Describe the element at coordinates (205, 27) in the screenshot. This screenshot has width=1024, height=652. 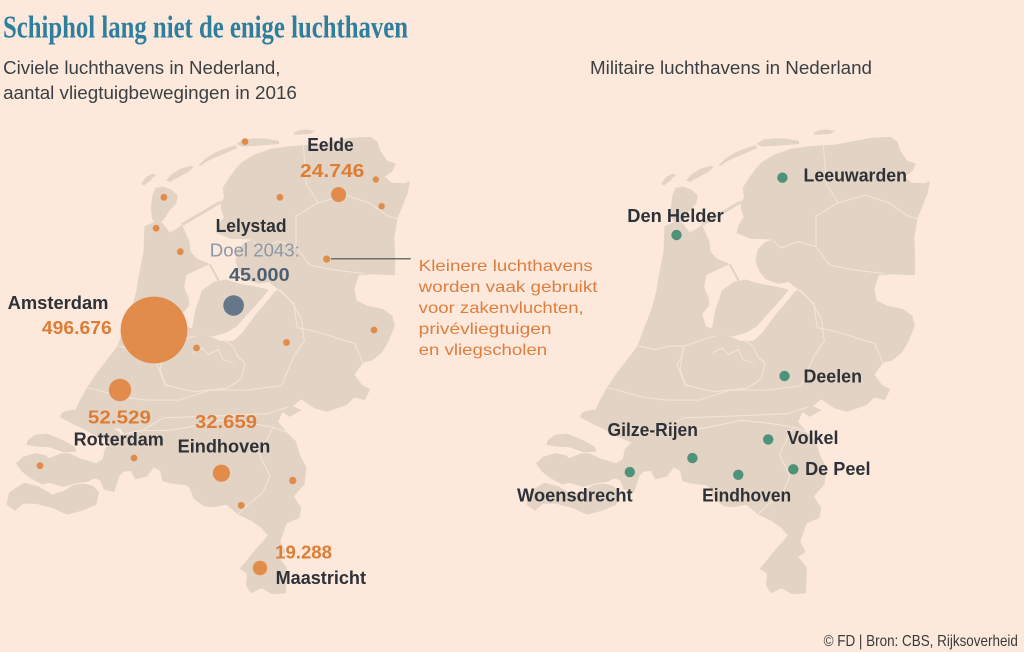
I see `svg-text:Schiphol lang niet de enige lu: Schiphol lang niet de enige luchthaven` at that location.